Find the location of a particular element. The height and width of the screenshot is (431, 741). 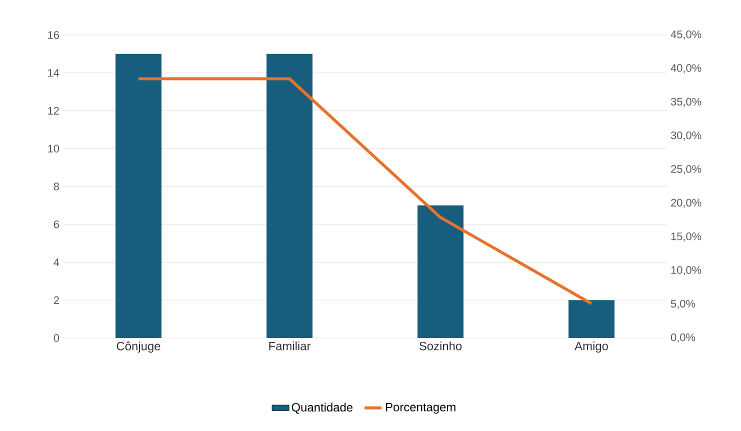

y-tick-label: 8 is located at coordinates (56, 186).